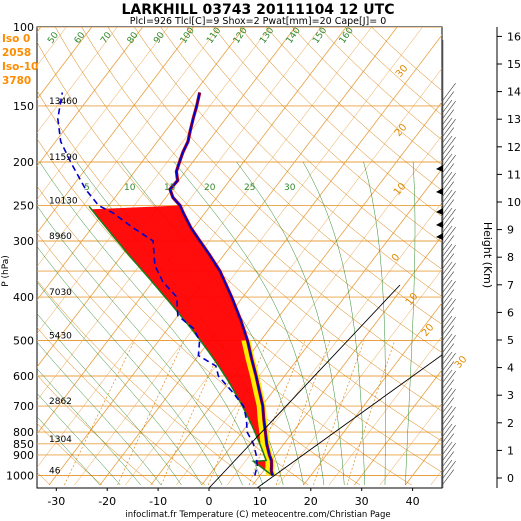 This screenshot has height=521, width=521. What do you see at coordinates (487, 255) in the screenshot?
I see `height-axis-label: Height (Km)` at bounding box center [487, 255].